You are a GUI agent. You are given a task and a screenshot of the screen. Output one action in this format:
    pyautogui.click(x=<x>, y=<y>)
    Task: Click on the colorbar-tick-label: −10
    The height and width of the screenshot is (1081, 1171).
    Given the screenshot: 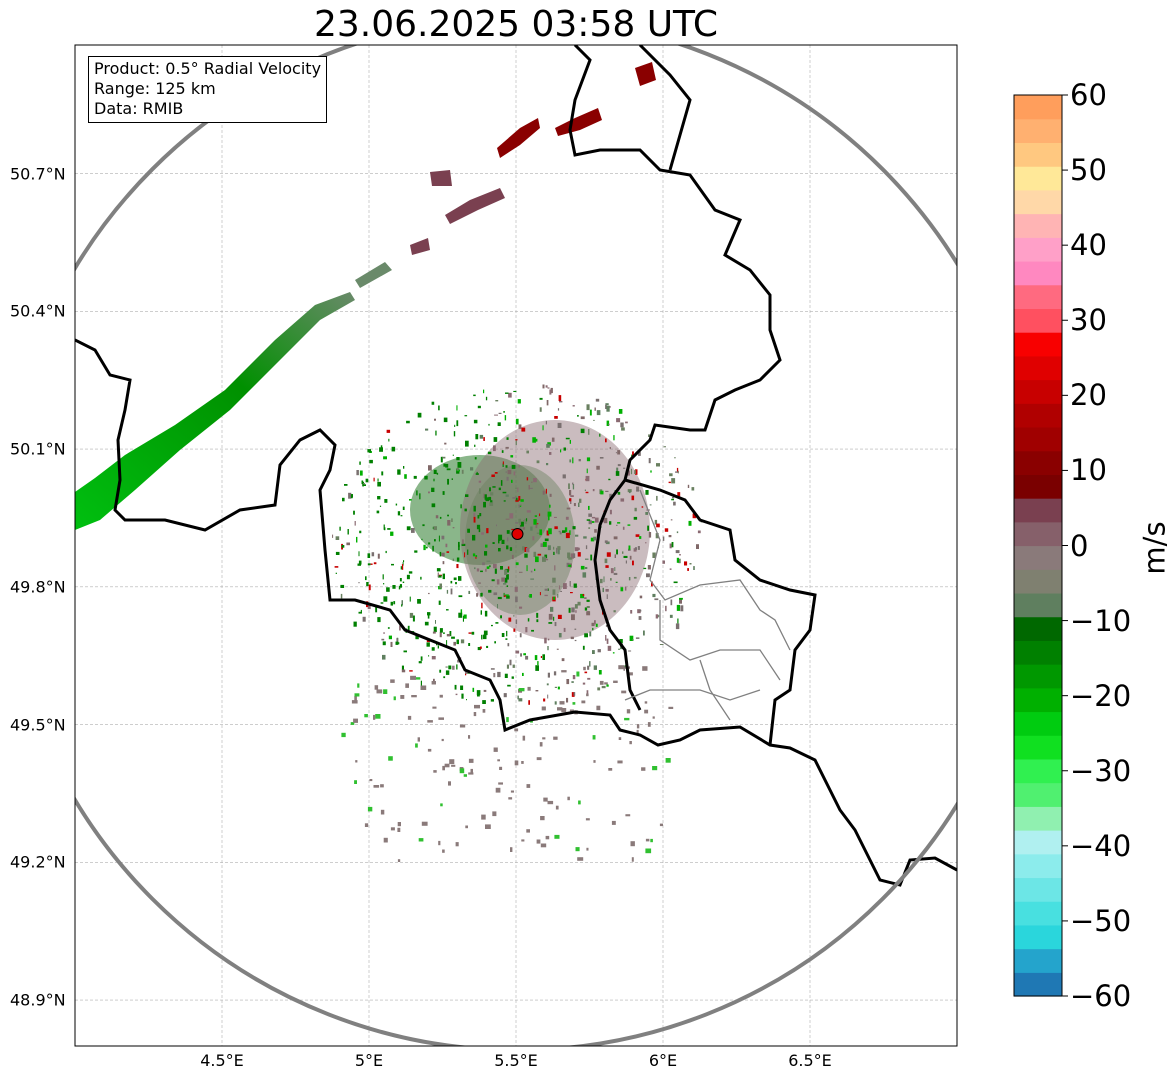 What is the action you would take?
    pyautogui.click(x=1101, y=620)
    